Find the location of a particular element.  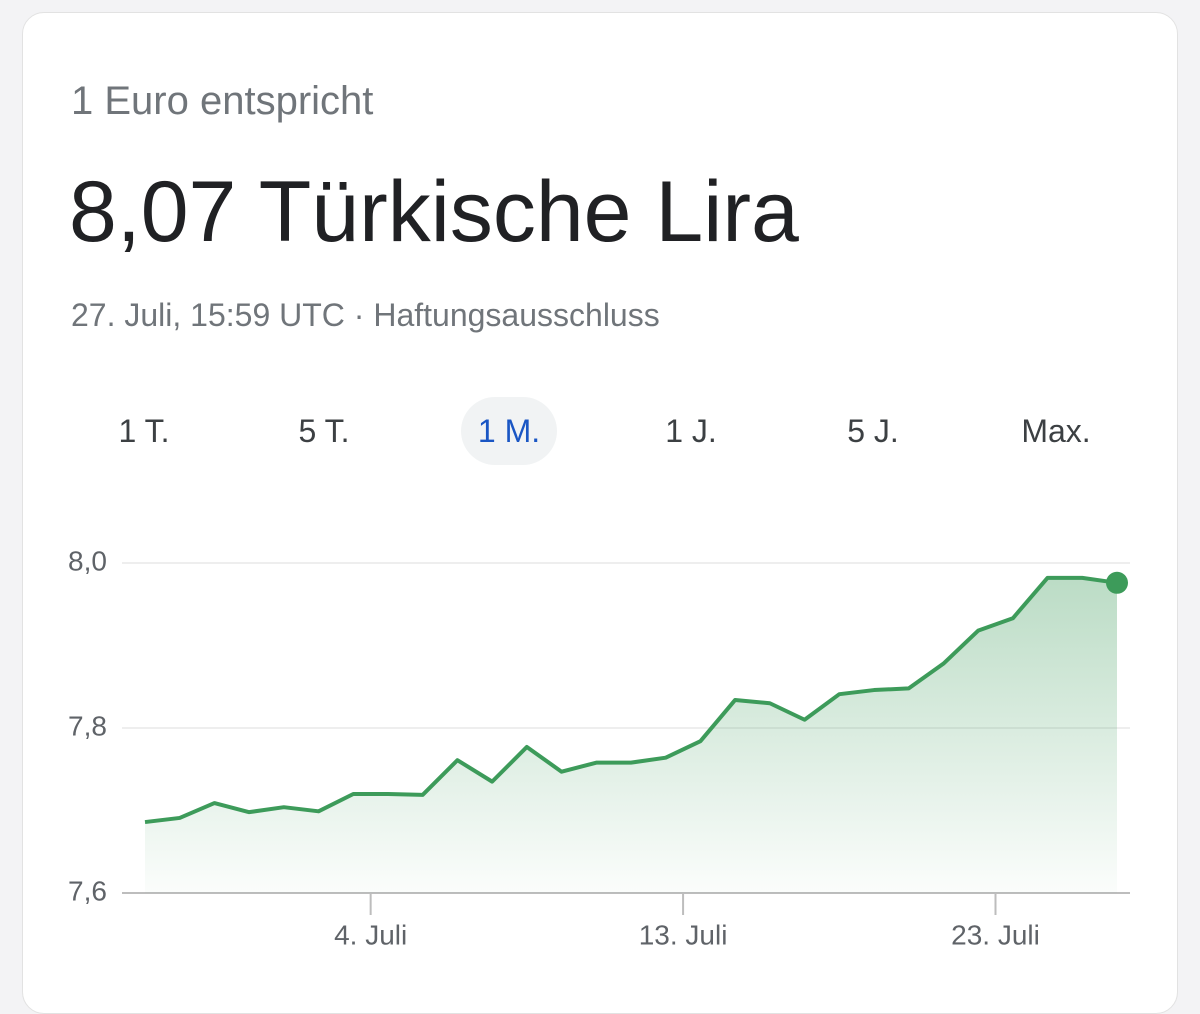

y-tick-label: 7,6 is located at coordinates (87, 890).